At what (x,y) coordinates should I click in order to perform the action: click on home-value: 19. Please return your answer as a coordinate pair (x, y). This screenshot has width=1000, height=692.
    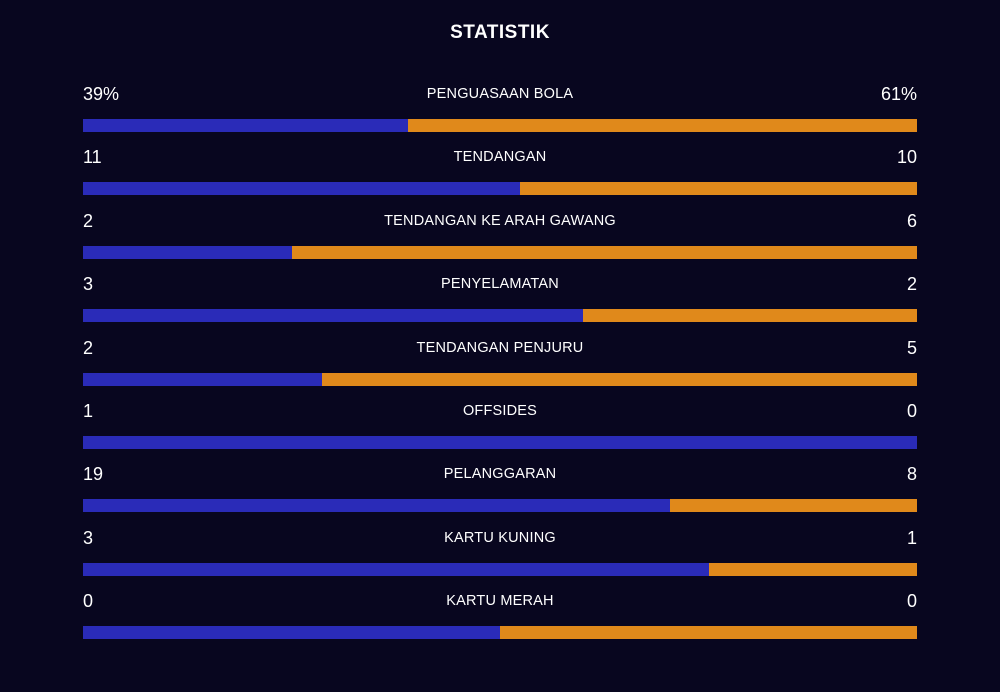
    Looking at the image, I should click on (93, 474).